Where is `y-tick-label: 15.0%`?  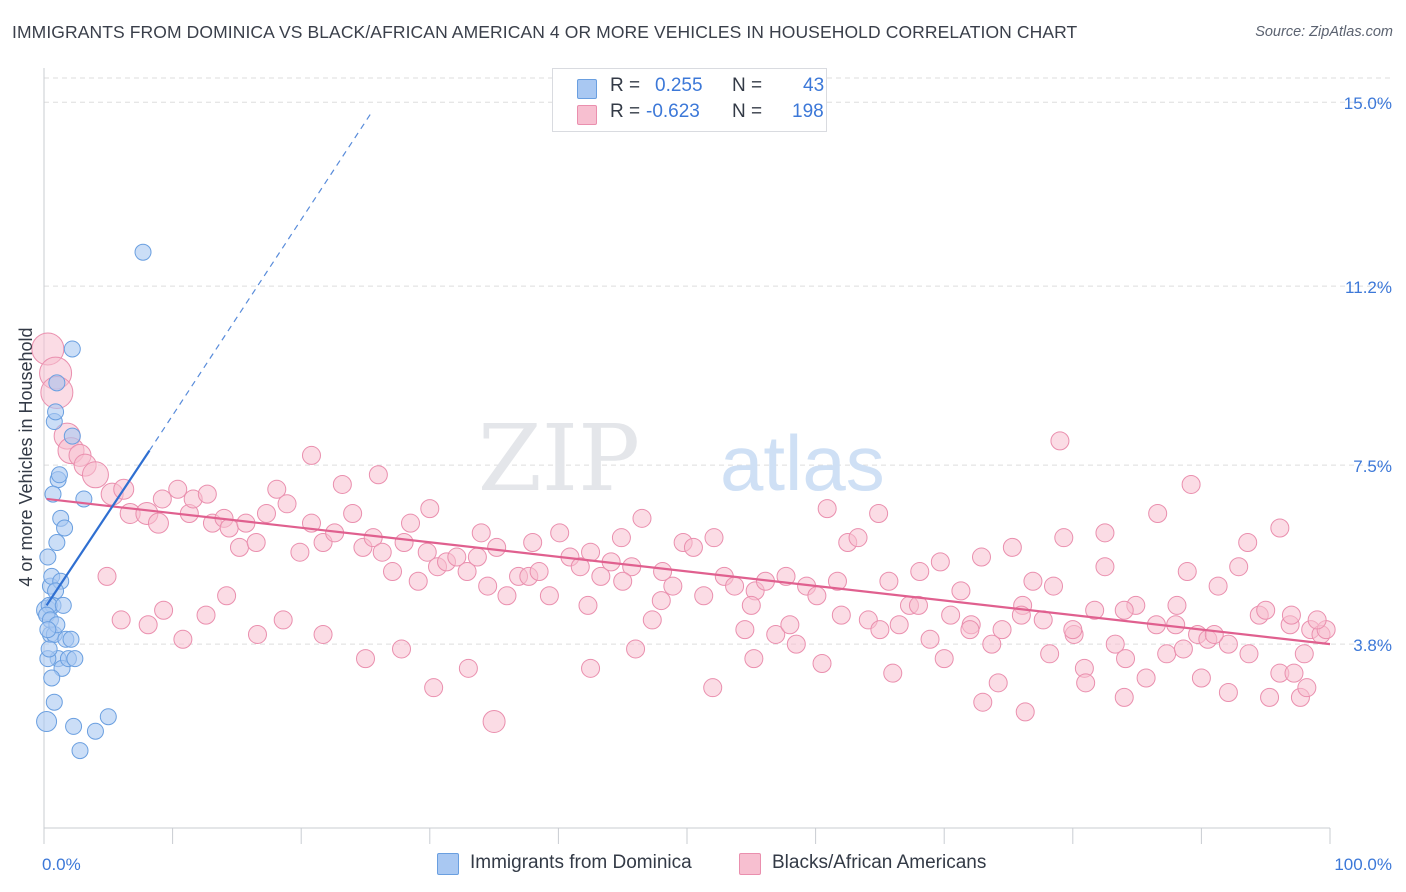
y-tick-label: 15.0% is located at coordinates (1368, 103).